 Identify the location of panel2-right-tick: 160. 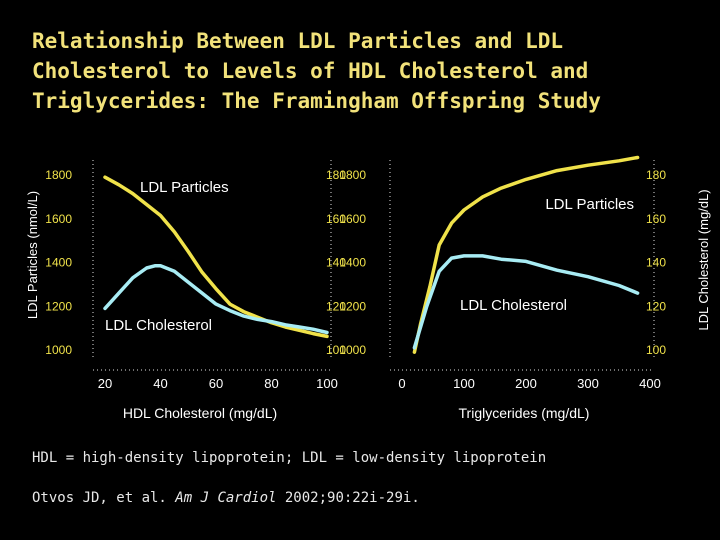
(656, 219).